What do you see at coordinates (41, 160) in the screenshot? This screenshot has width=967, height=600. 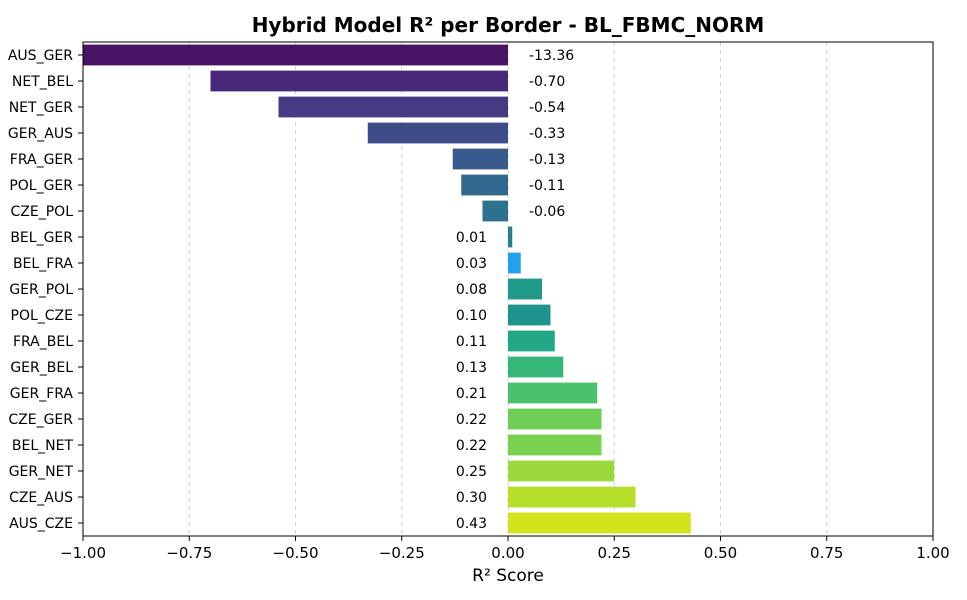 I see `y-tick-label: FRA_GER` at bounding box center [41, 160].